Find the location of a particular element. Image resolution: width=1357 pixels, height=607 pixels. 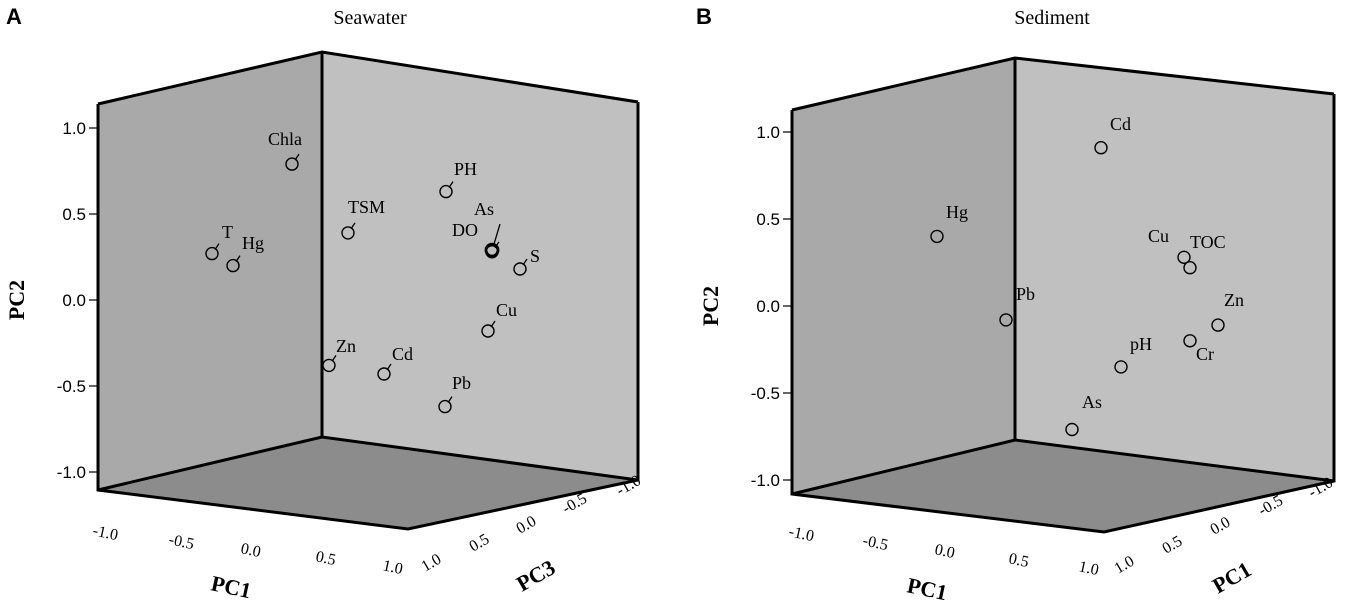

panel-b-xtick-label: 0.0 is located at coordinates (944, 551).